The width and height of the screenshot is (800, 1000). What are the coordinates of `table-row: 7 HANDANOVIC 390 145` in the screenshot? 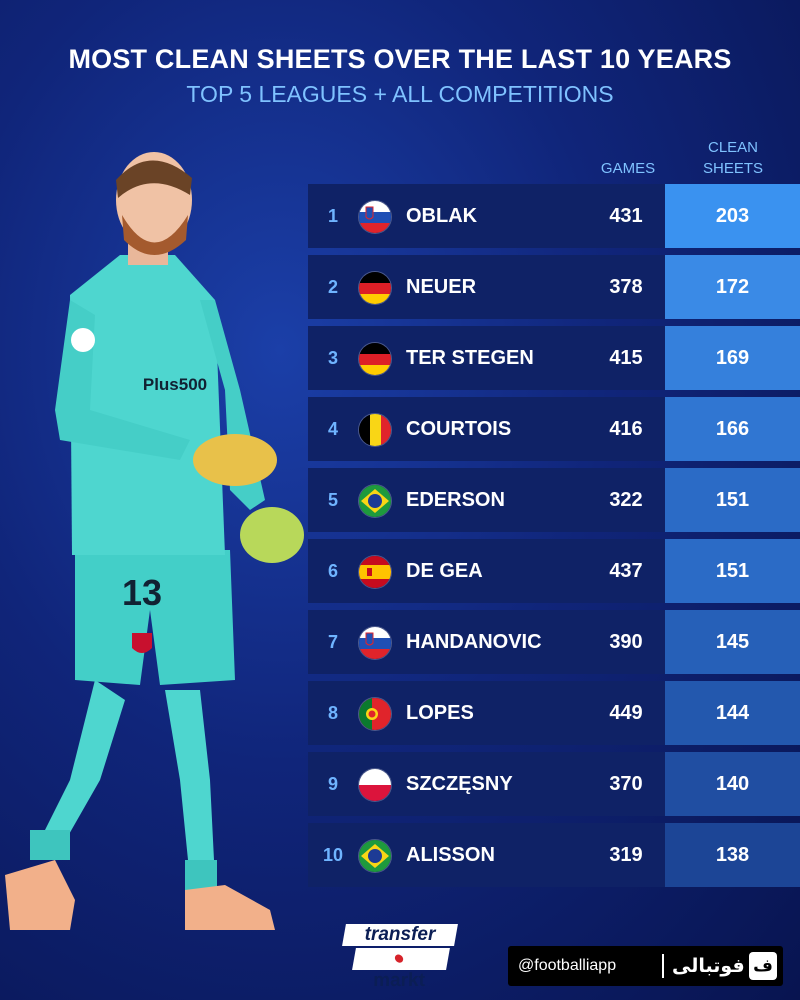 It's located at (554, 642).